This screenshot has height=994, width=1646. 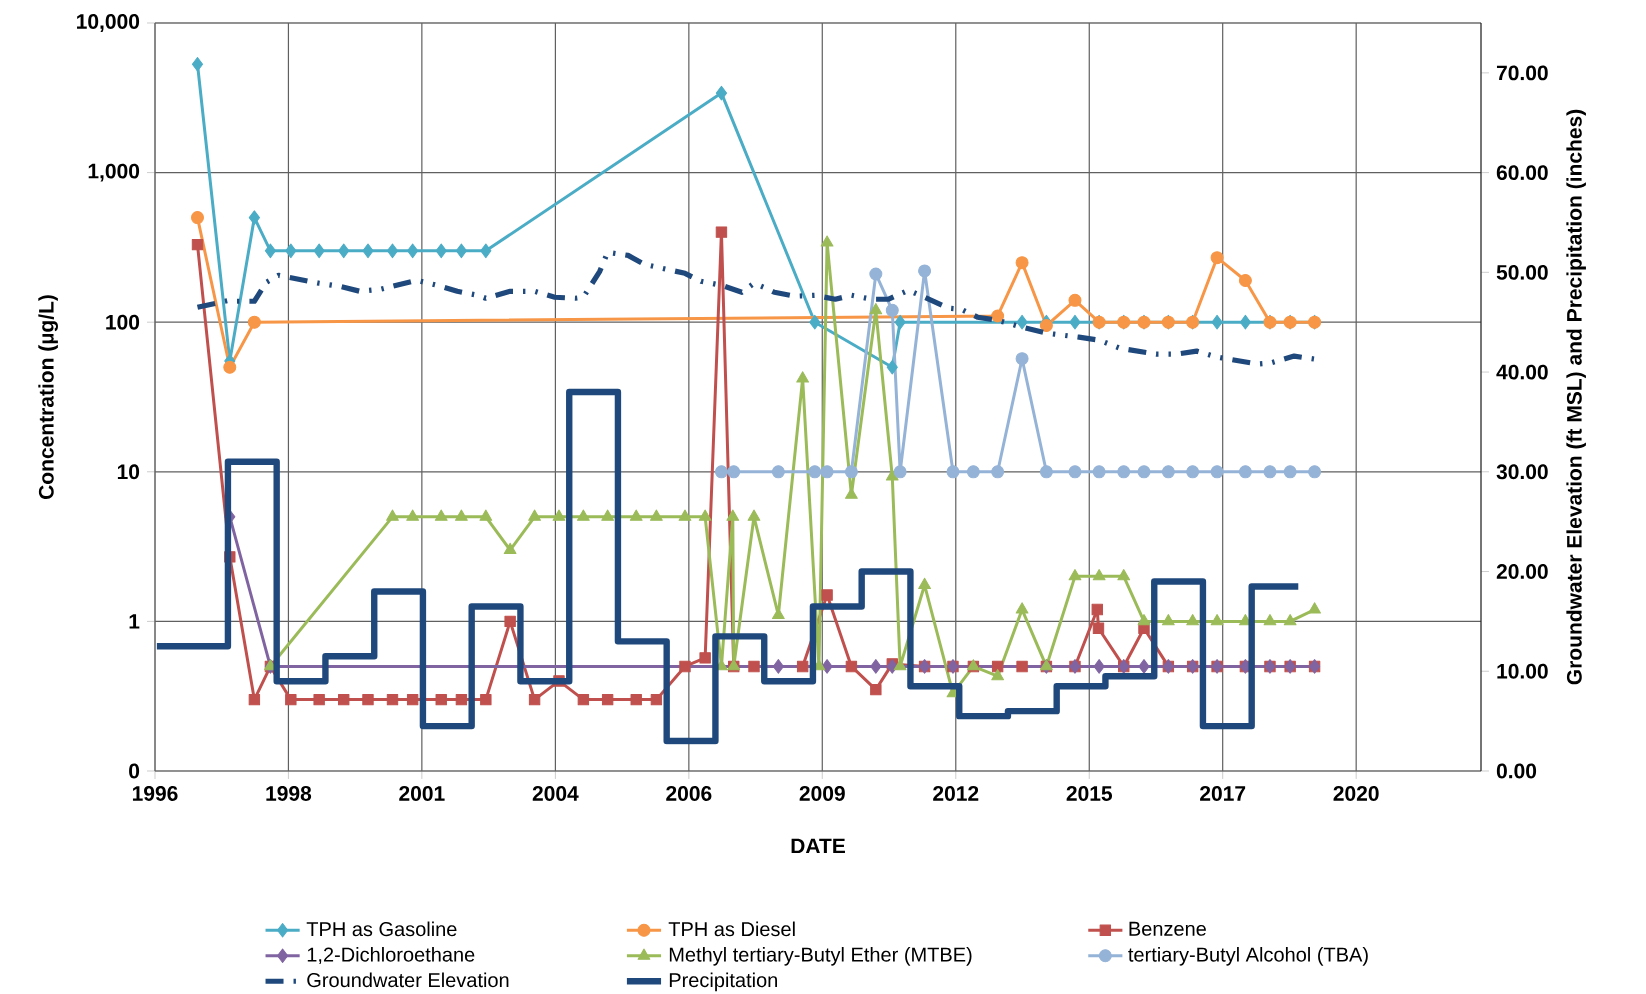 What do you see at coordinates (128, 472) in the screenshot?
I see `y-tick-label: 10` at bounding box center [128, 472].